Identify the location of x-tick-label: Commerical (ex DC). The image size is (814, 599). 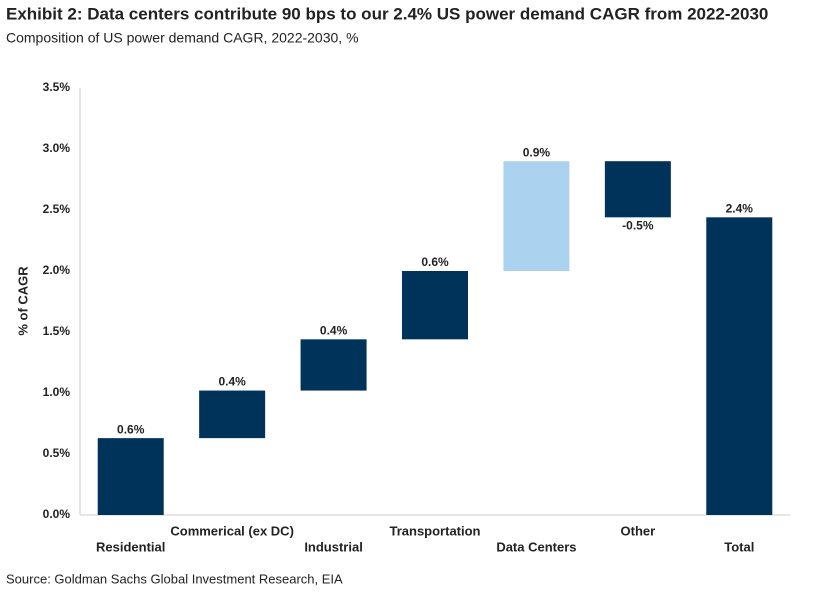
(232, 530).